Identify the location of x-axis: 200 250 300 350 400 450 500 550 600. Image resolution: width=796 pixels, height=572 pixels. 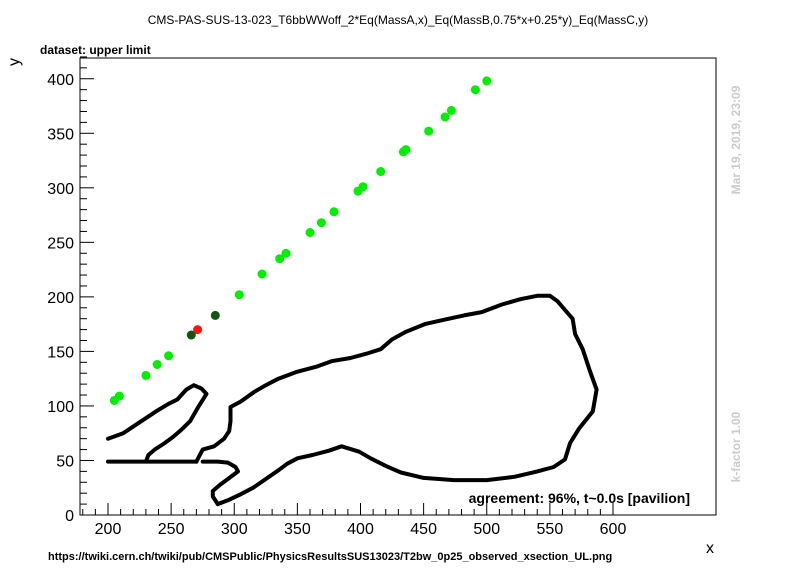
(354, 520).